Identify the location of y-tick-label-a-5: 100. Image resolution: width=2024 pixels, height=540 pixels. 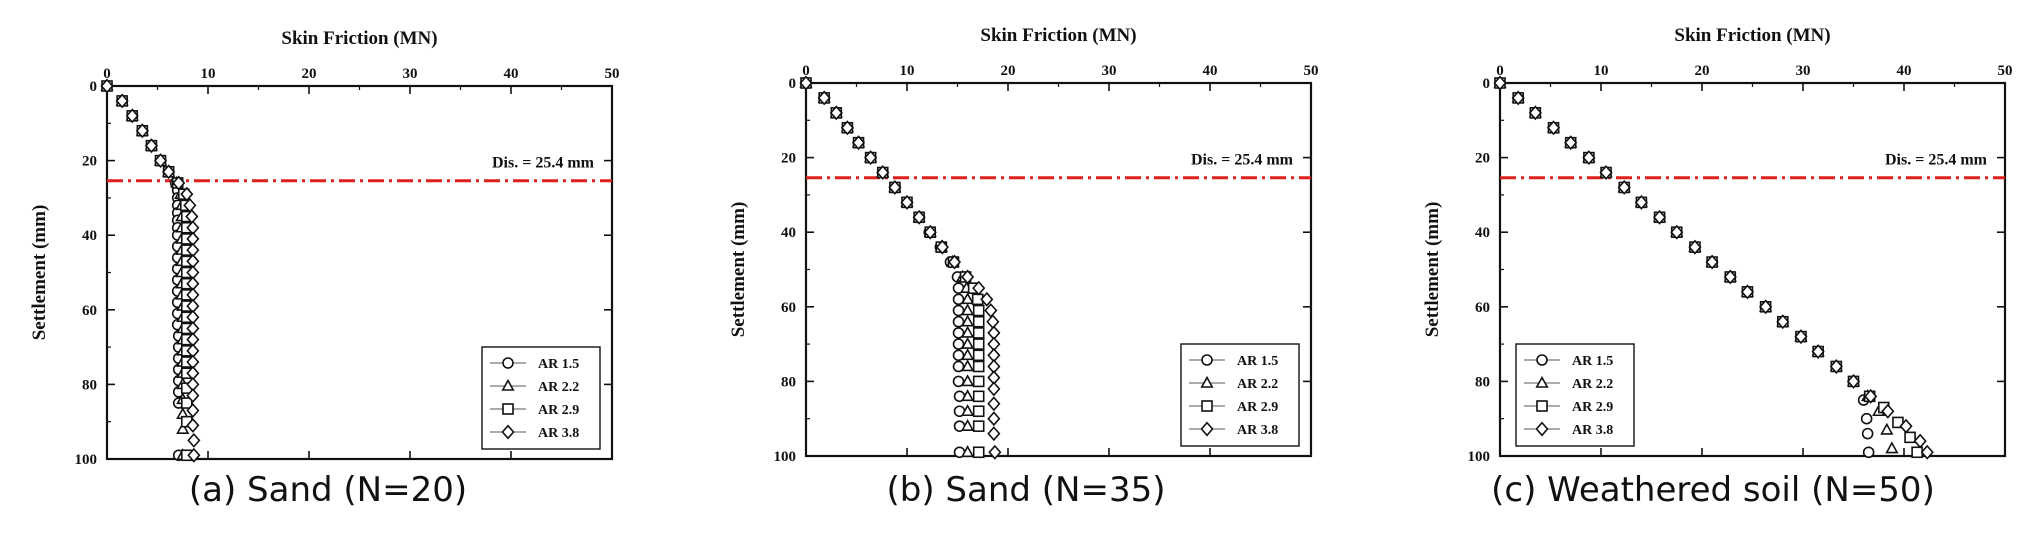
(86, 460).